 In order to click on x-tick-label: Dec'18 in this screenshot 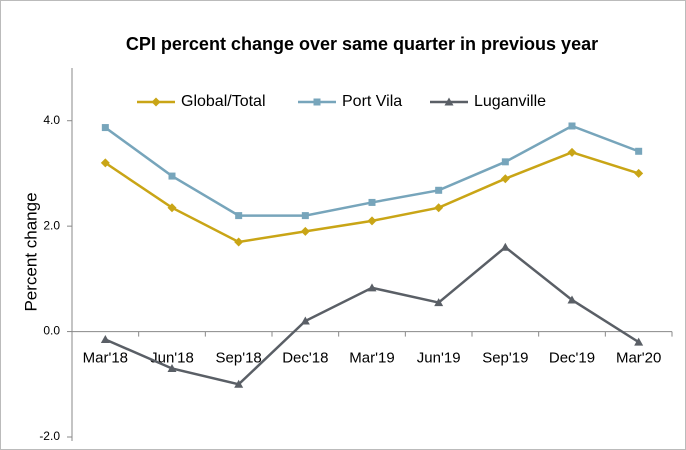, I will do `click(305, 358)`.